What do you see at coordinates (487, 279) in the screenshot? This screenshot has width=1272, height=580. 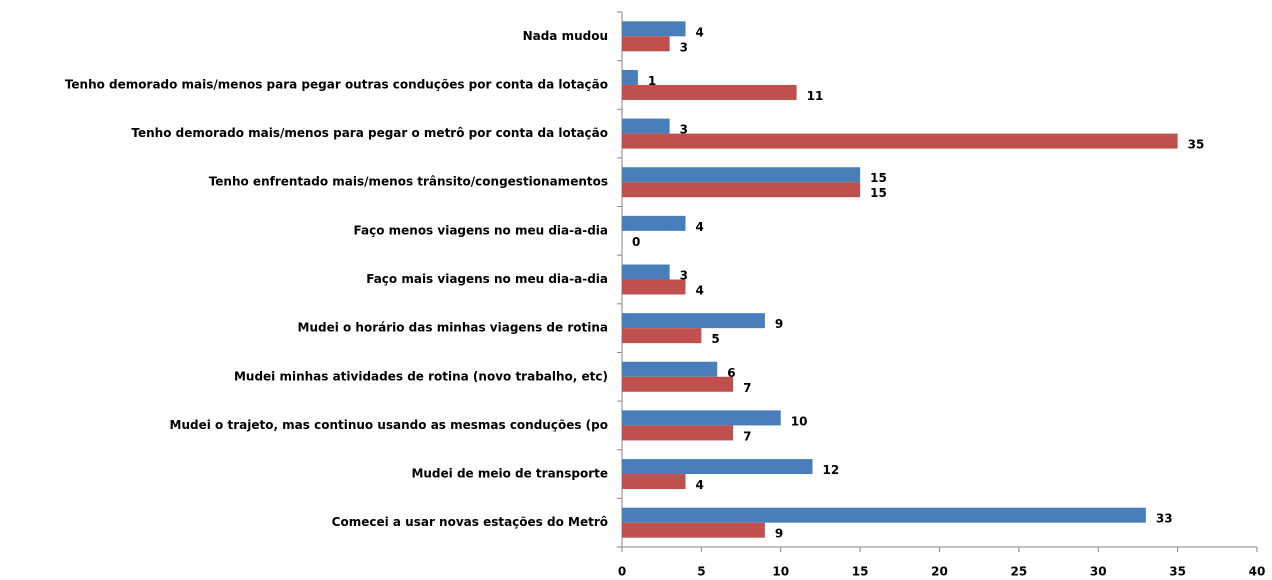 I see `y-tick-label: Faço mais viagens no meu dia-a-dia` at bounding box center [487, 279].